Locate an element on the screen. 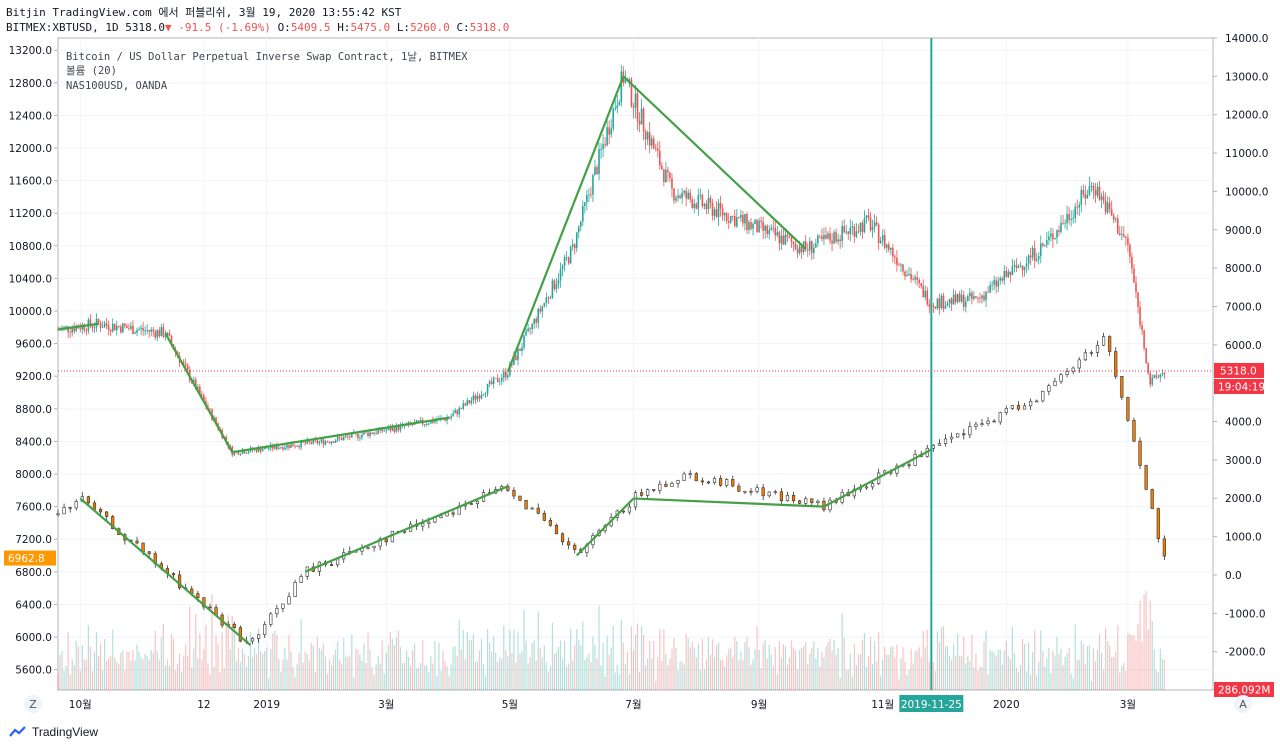  auto-scale-button: A is located at coordinates (1243, 704).